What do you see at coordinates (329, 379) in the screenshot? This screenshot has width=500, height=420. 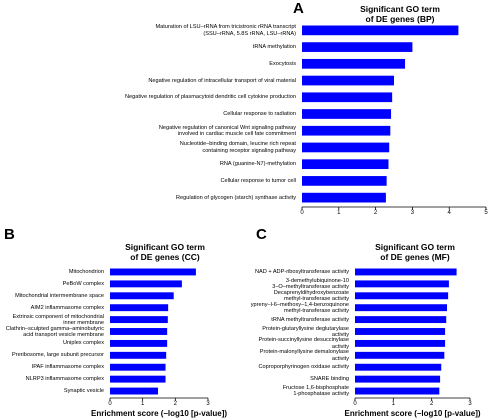 I see `category-label: SNARE binding` at bounding box center [329, 379].